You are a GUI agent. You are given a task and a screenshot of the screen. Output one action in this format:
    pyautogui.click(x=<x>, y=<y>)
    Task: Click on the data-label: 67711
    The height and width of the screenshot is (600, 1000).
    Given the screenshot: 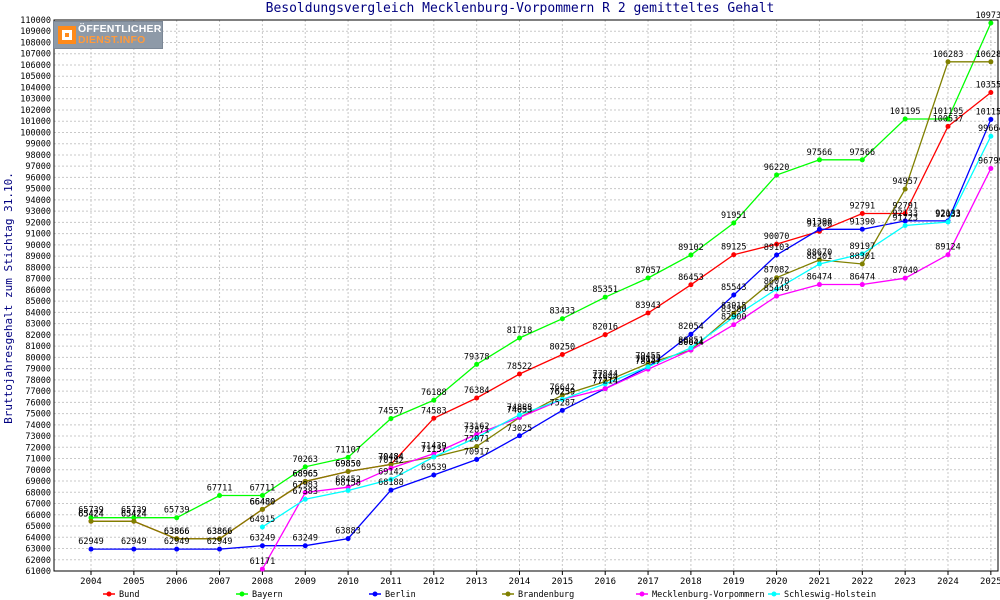 What is the action you would take?
    pyautogui.click(x=220, y=489)
    